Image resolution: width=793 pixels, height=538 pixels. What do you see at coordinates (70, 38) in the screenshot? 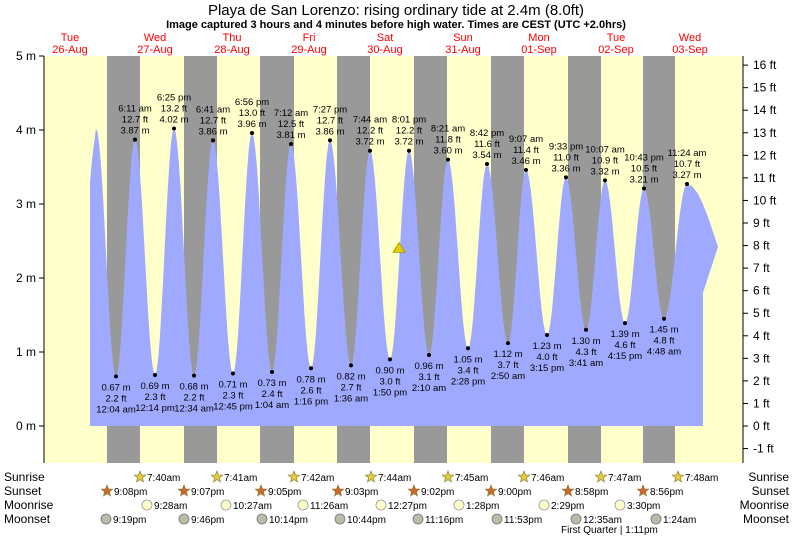
I see `day-name: Tue` at bounding box center [70, 38].